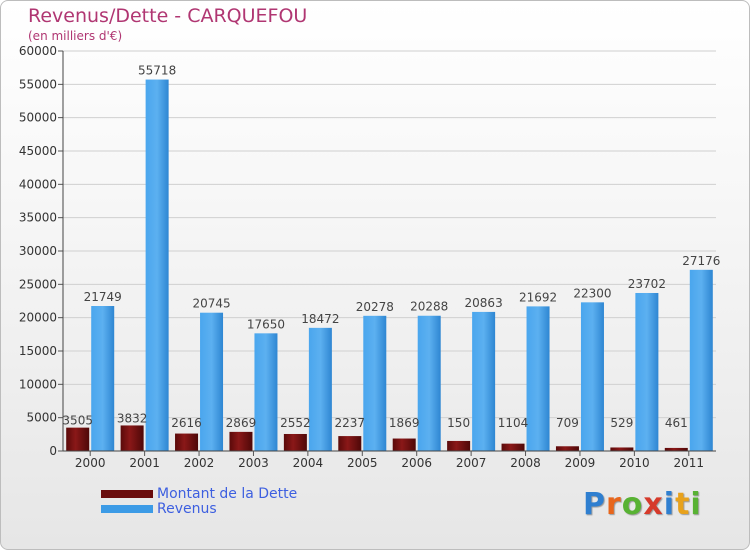  What do you see at coordinates (614, 504) in the screenshot?
I see `logo-letter: r` at bounding box center [614, 504].